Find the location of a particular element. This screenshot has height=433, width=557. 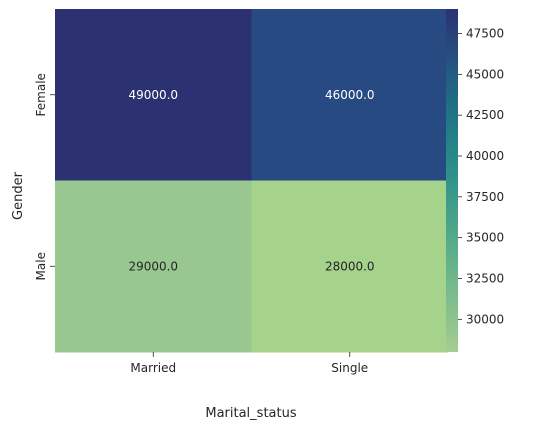

colorbar-tick-label: 30000 is located at coordinates (485, 319).